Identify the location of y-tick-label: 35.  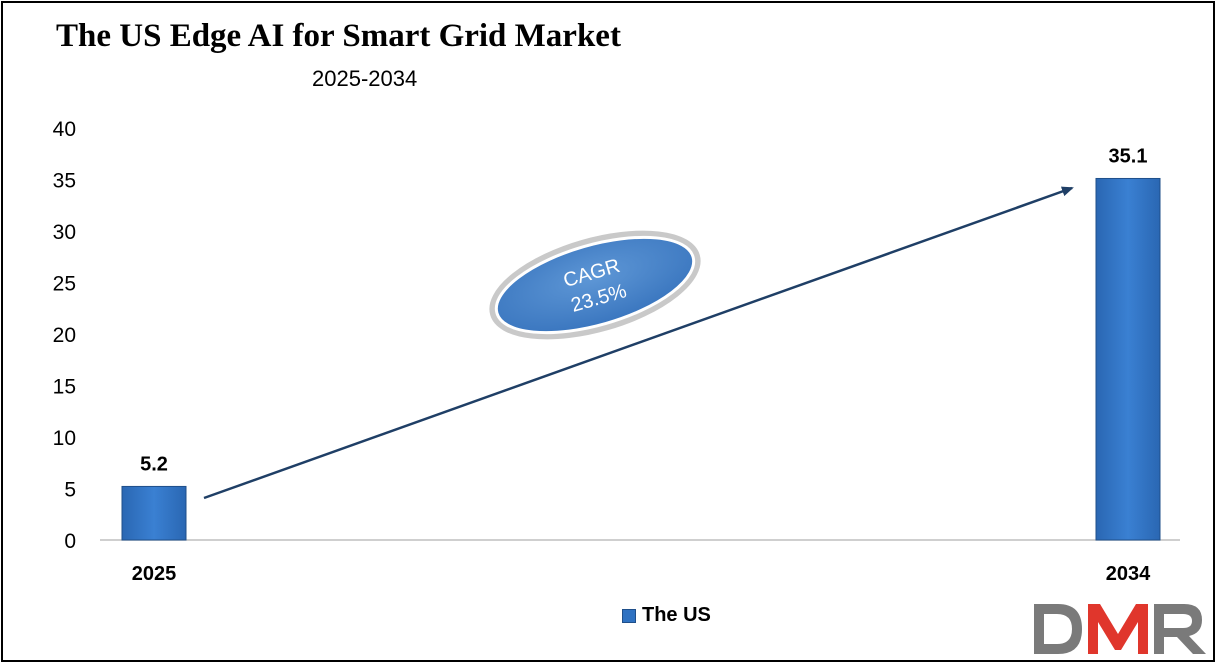
(64, 181).